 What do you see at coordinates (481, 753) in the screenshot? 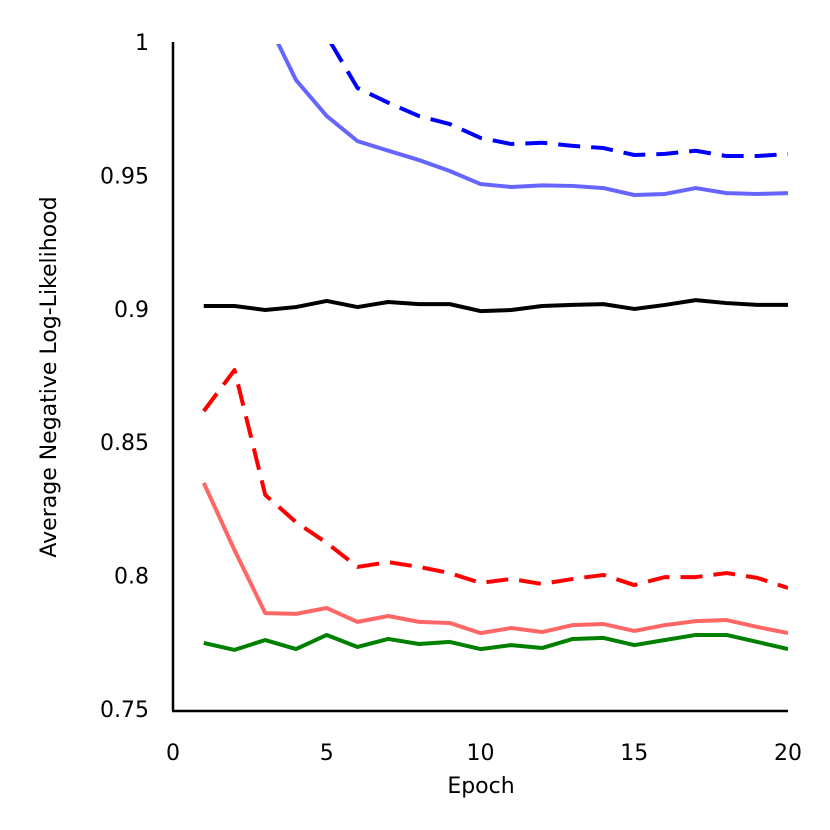
I see `x-tick-label: 10` at bounding box center [481, 753].